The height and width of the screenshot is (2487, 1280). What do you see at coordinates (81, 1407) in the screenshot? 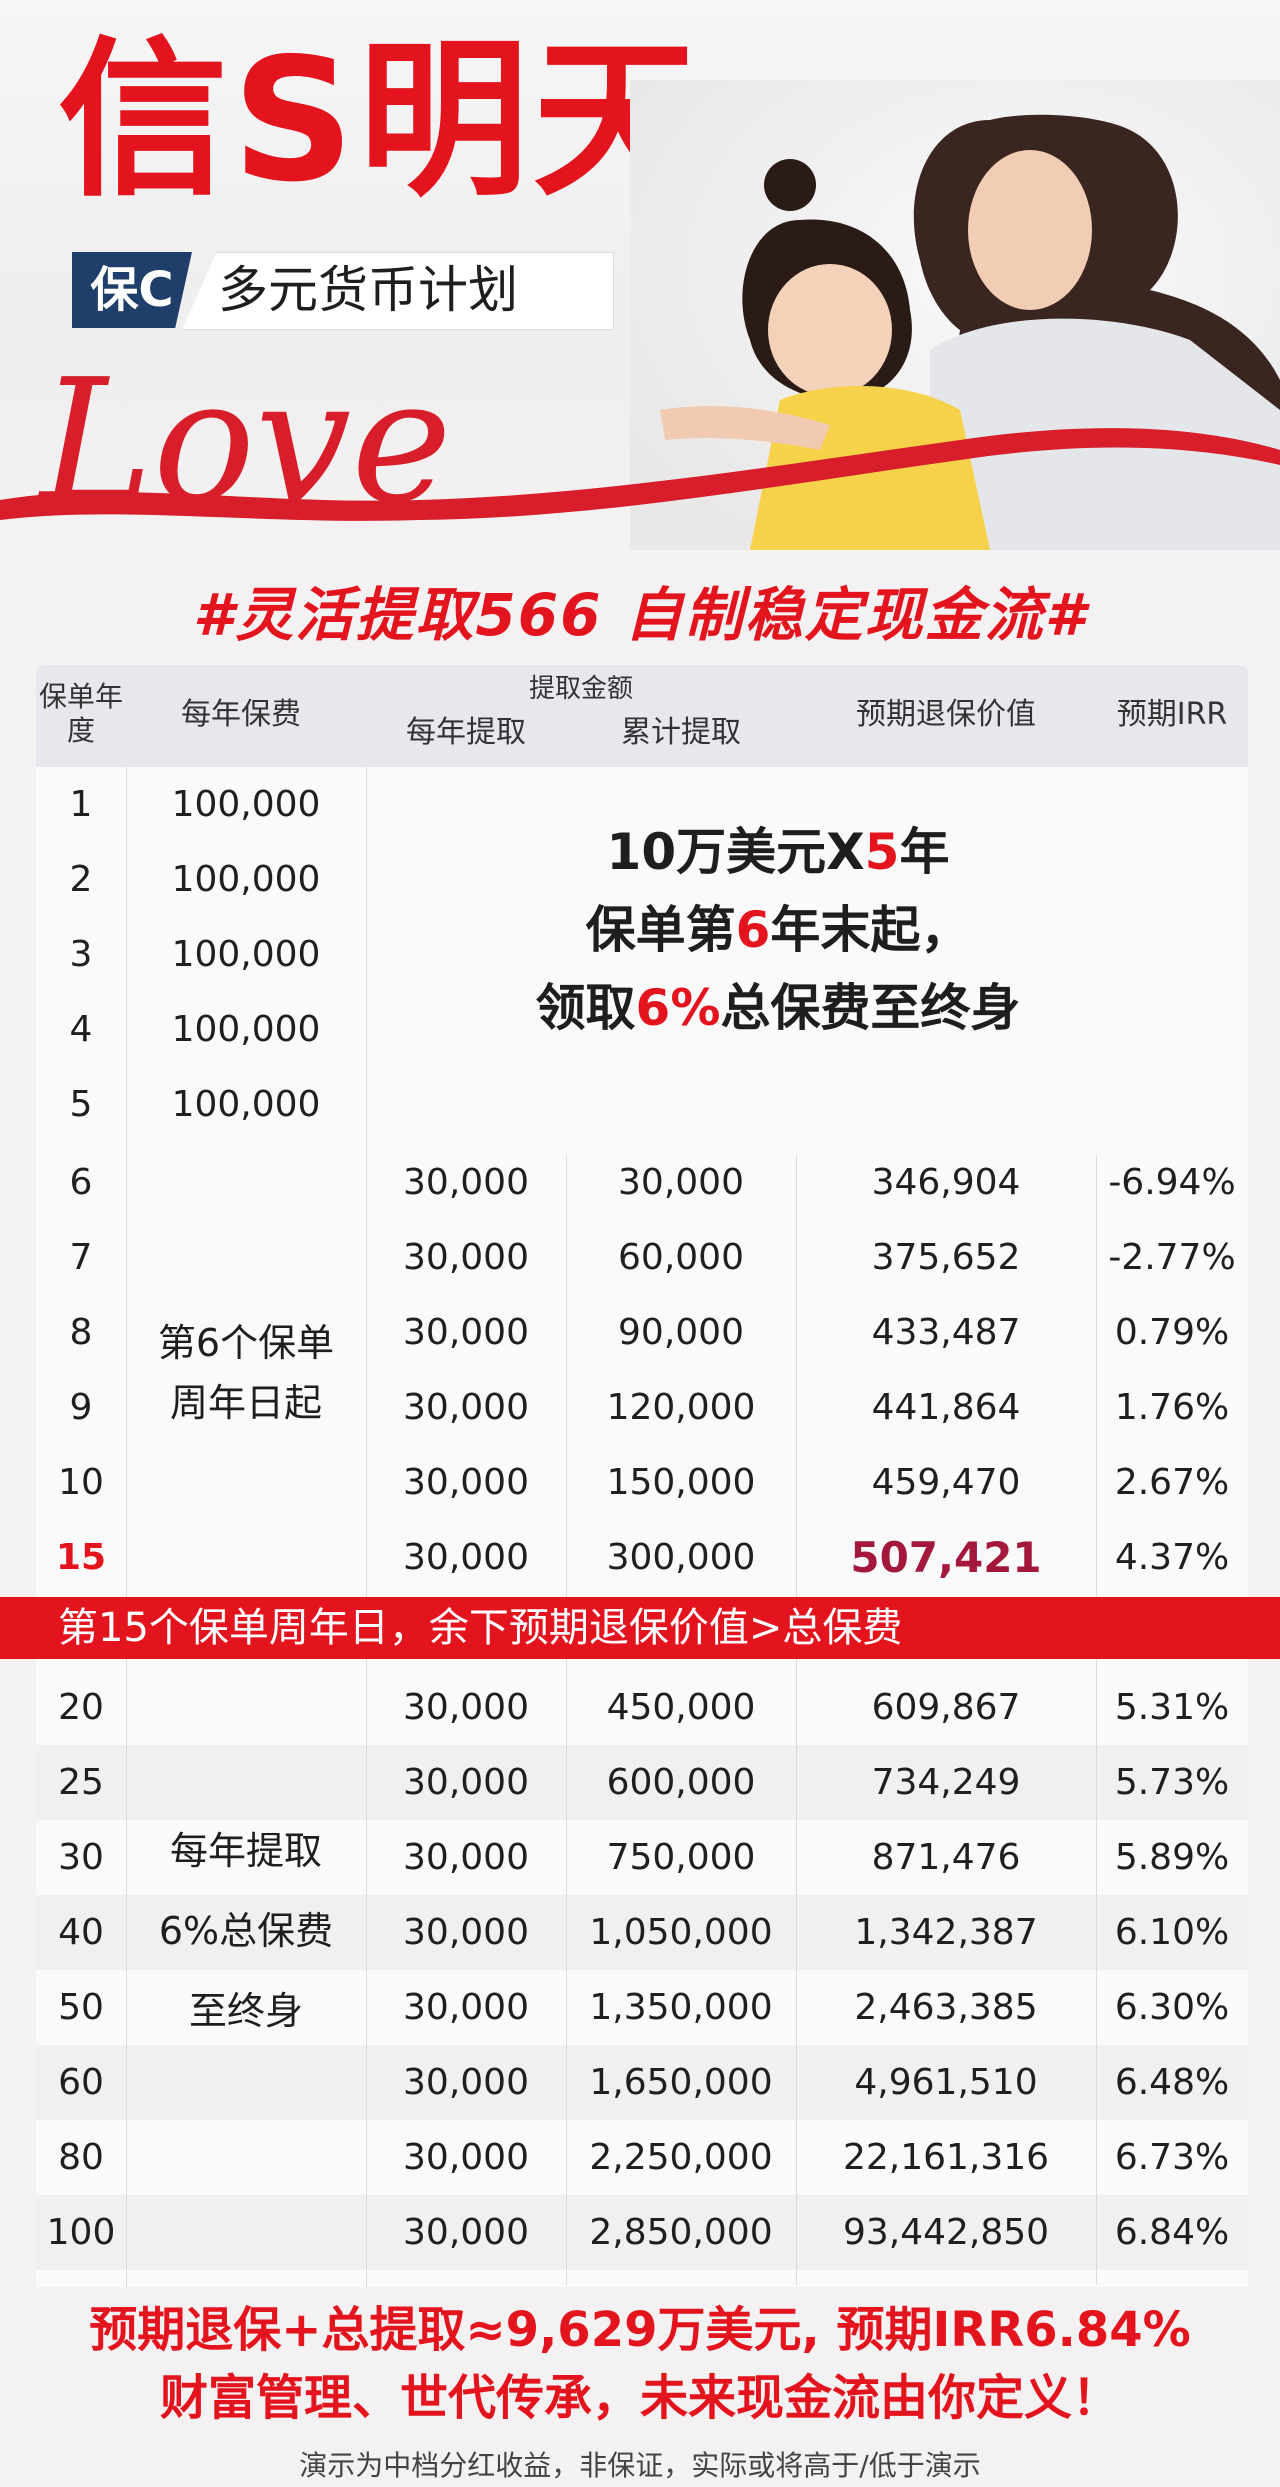
I see `row9-year: 9` at bounding box center [81, 1407].